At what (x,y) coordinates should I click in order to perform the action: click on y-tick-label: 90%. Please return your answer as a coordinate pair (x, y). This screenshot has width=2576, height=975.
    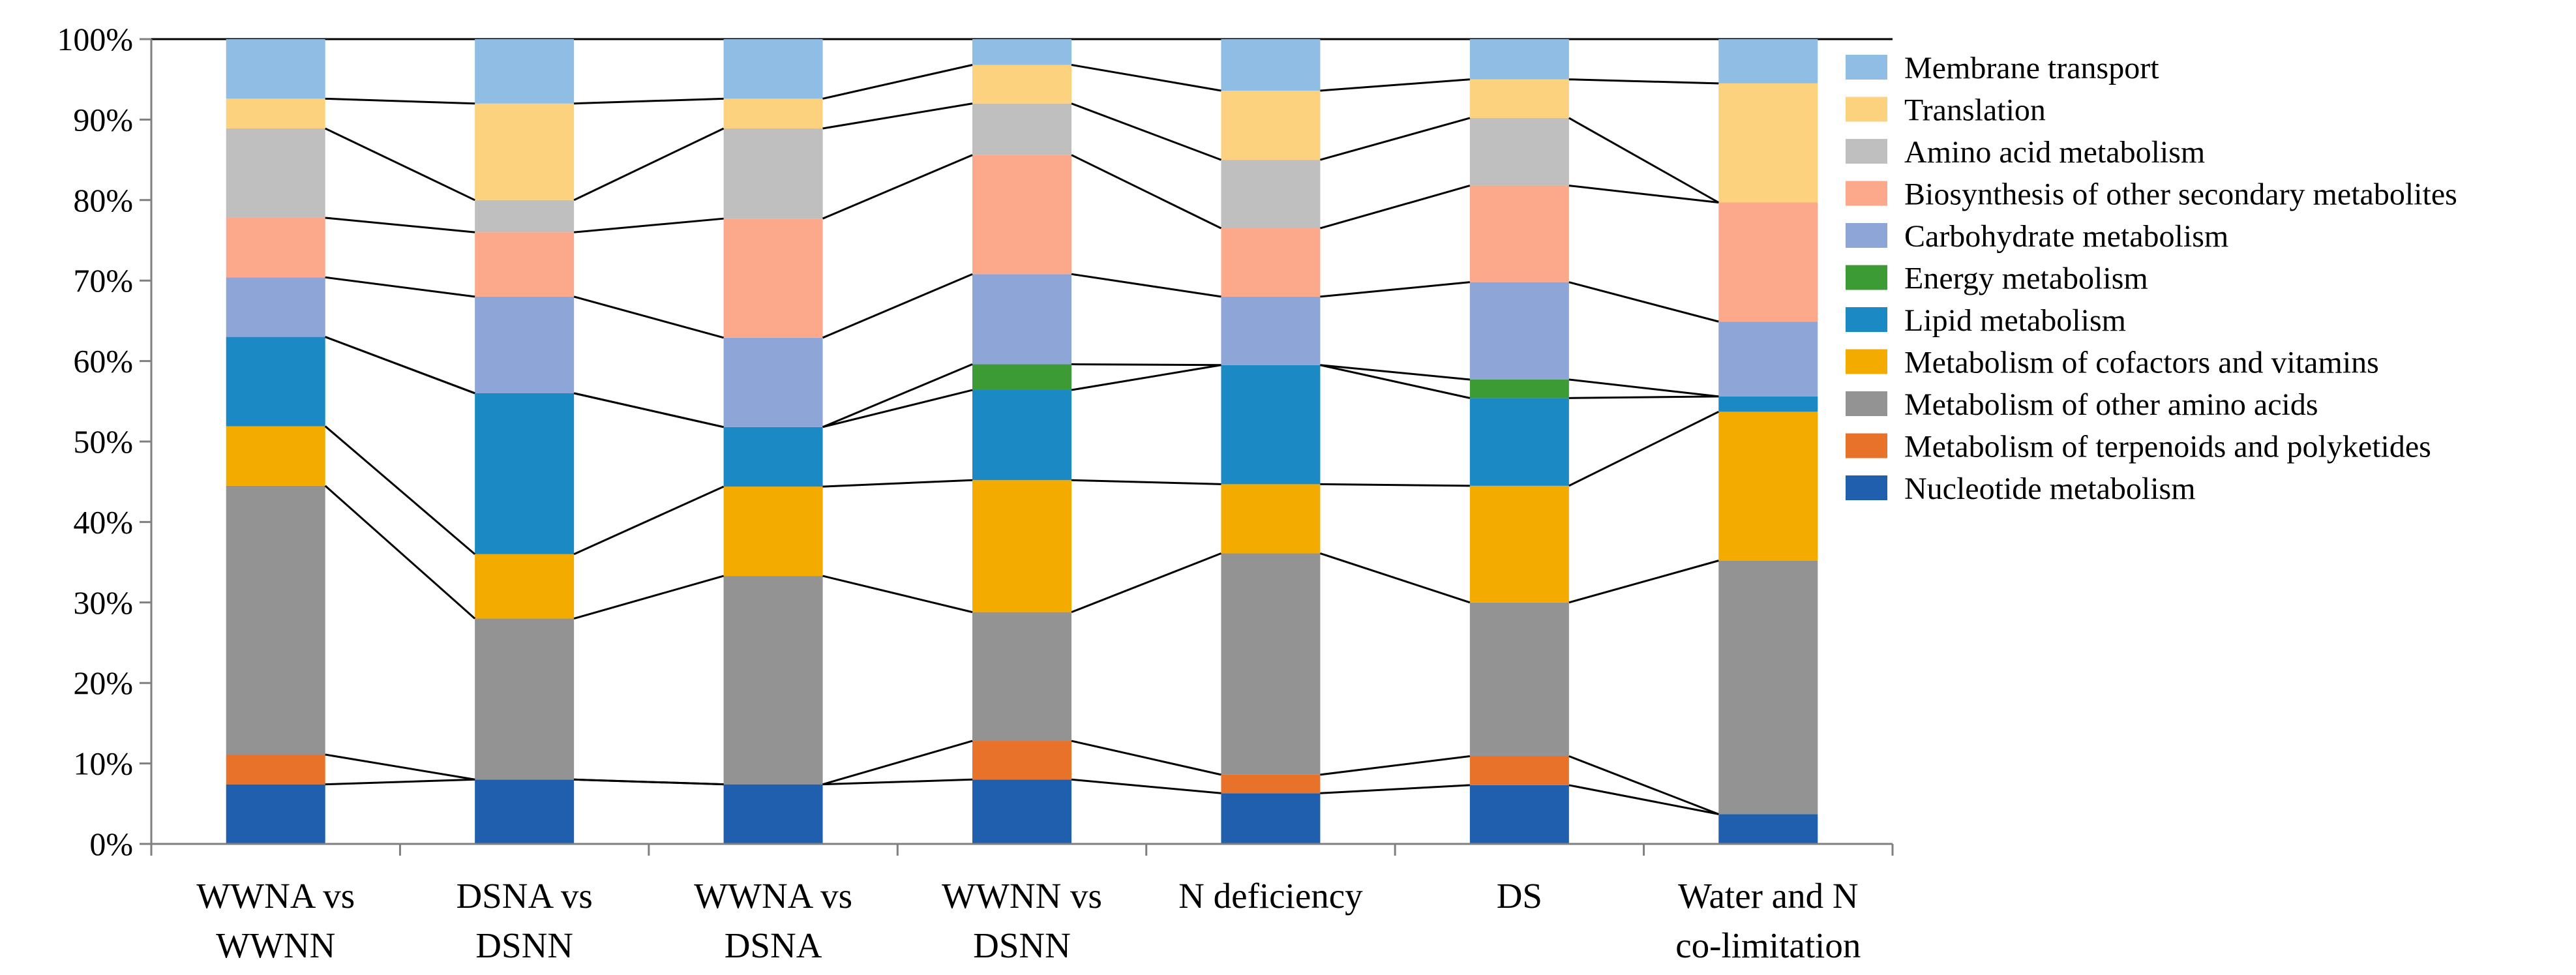
    Looking at the image, I should click on (103, 120).